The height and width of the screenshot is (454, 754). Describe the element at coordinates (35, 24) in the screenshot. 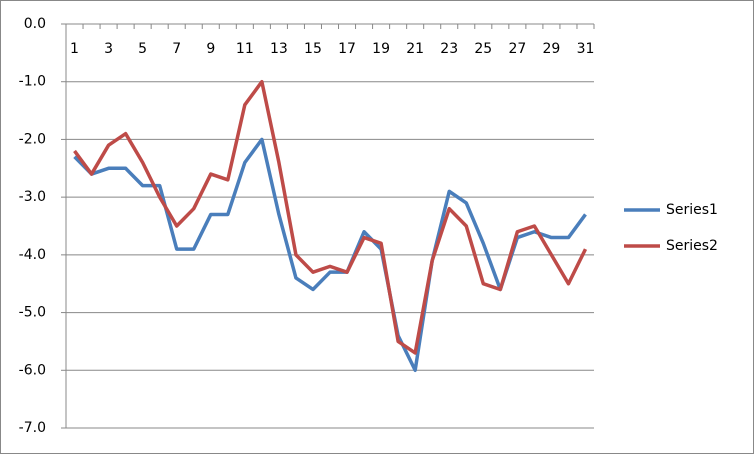

I see `y-tick-label: 0.0` at that location.